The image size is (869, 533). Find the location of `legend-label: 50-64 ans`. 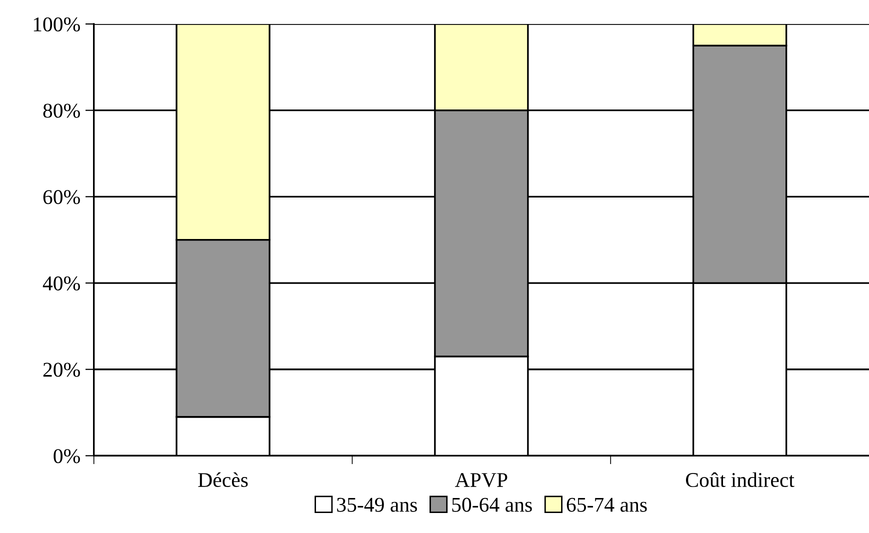

legend-label: 50-64 ans is located at coordinates (492, 505).